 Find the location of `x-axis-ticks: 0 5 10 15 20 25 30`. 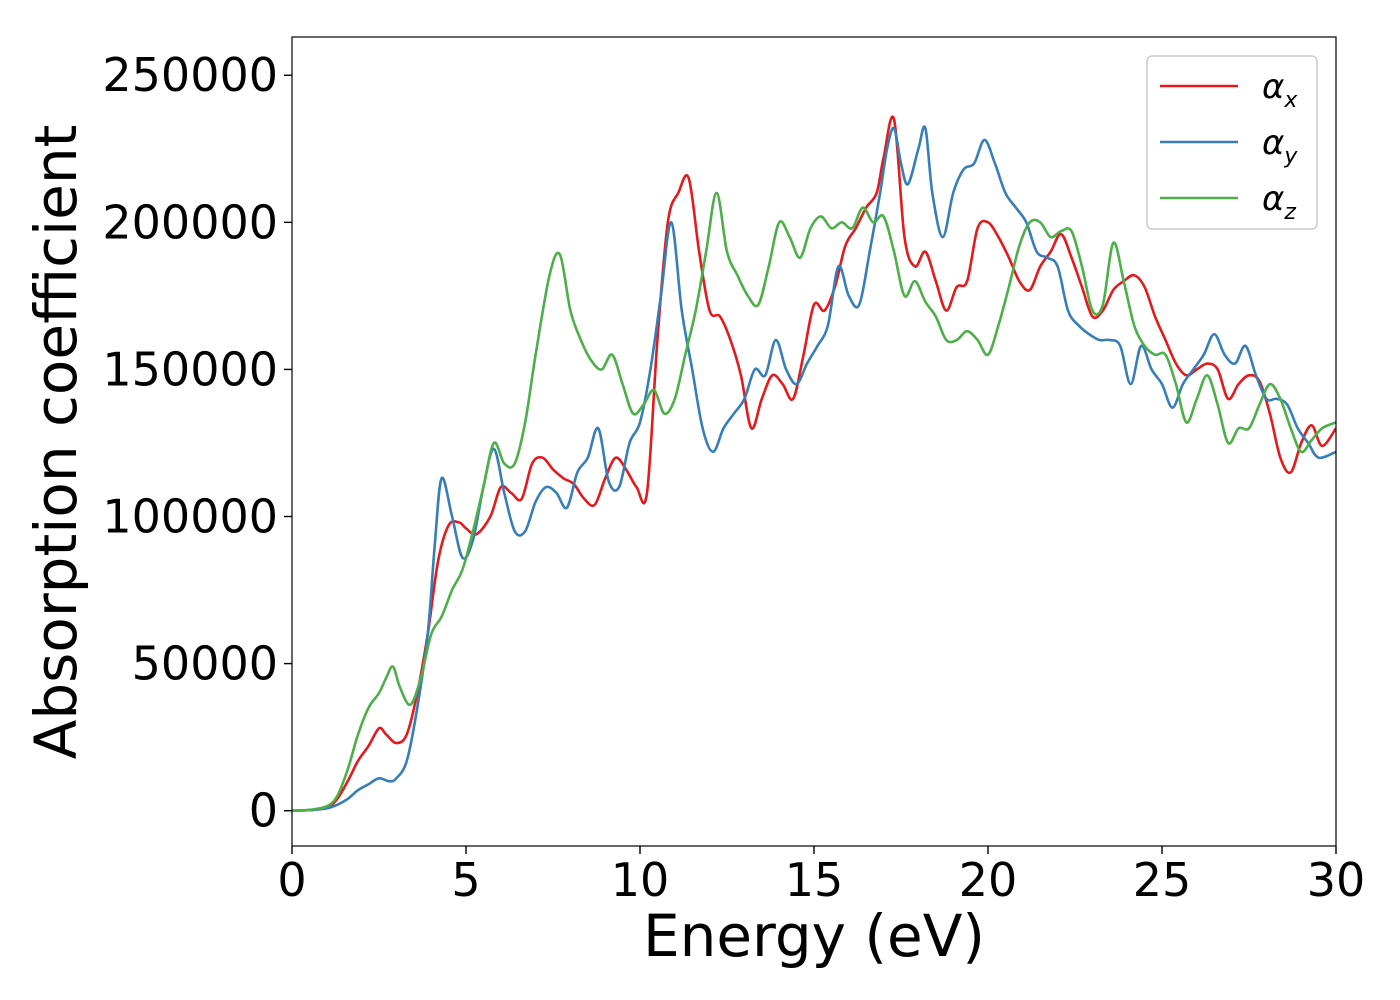

x-axis-ticks: 0 5 10 15 20 25 30 is located at coordinates (821, 876).